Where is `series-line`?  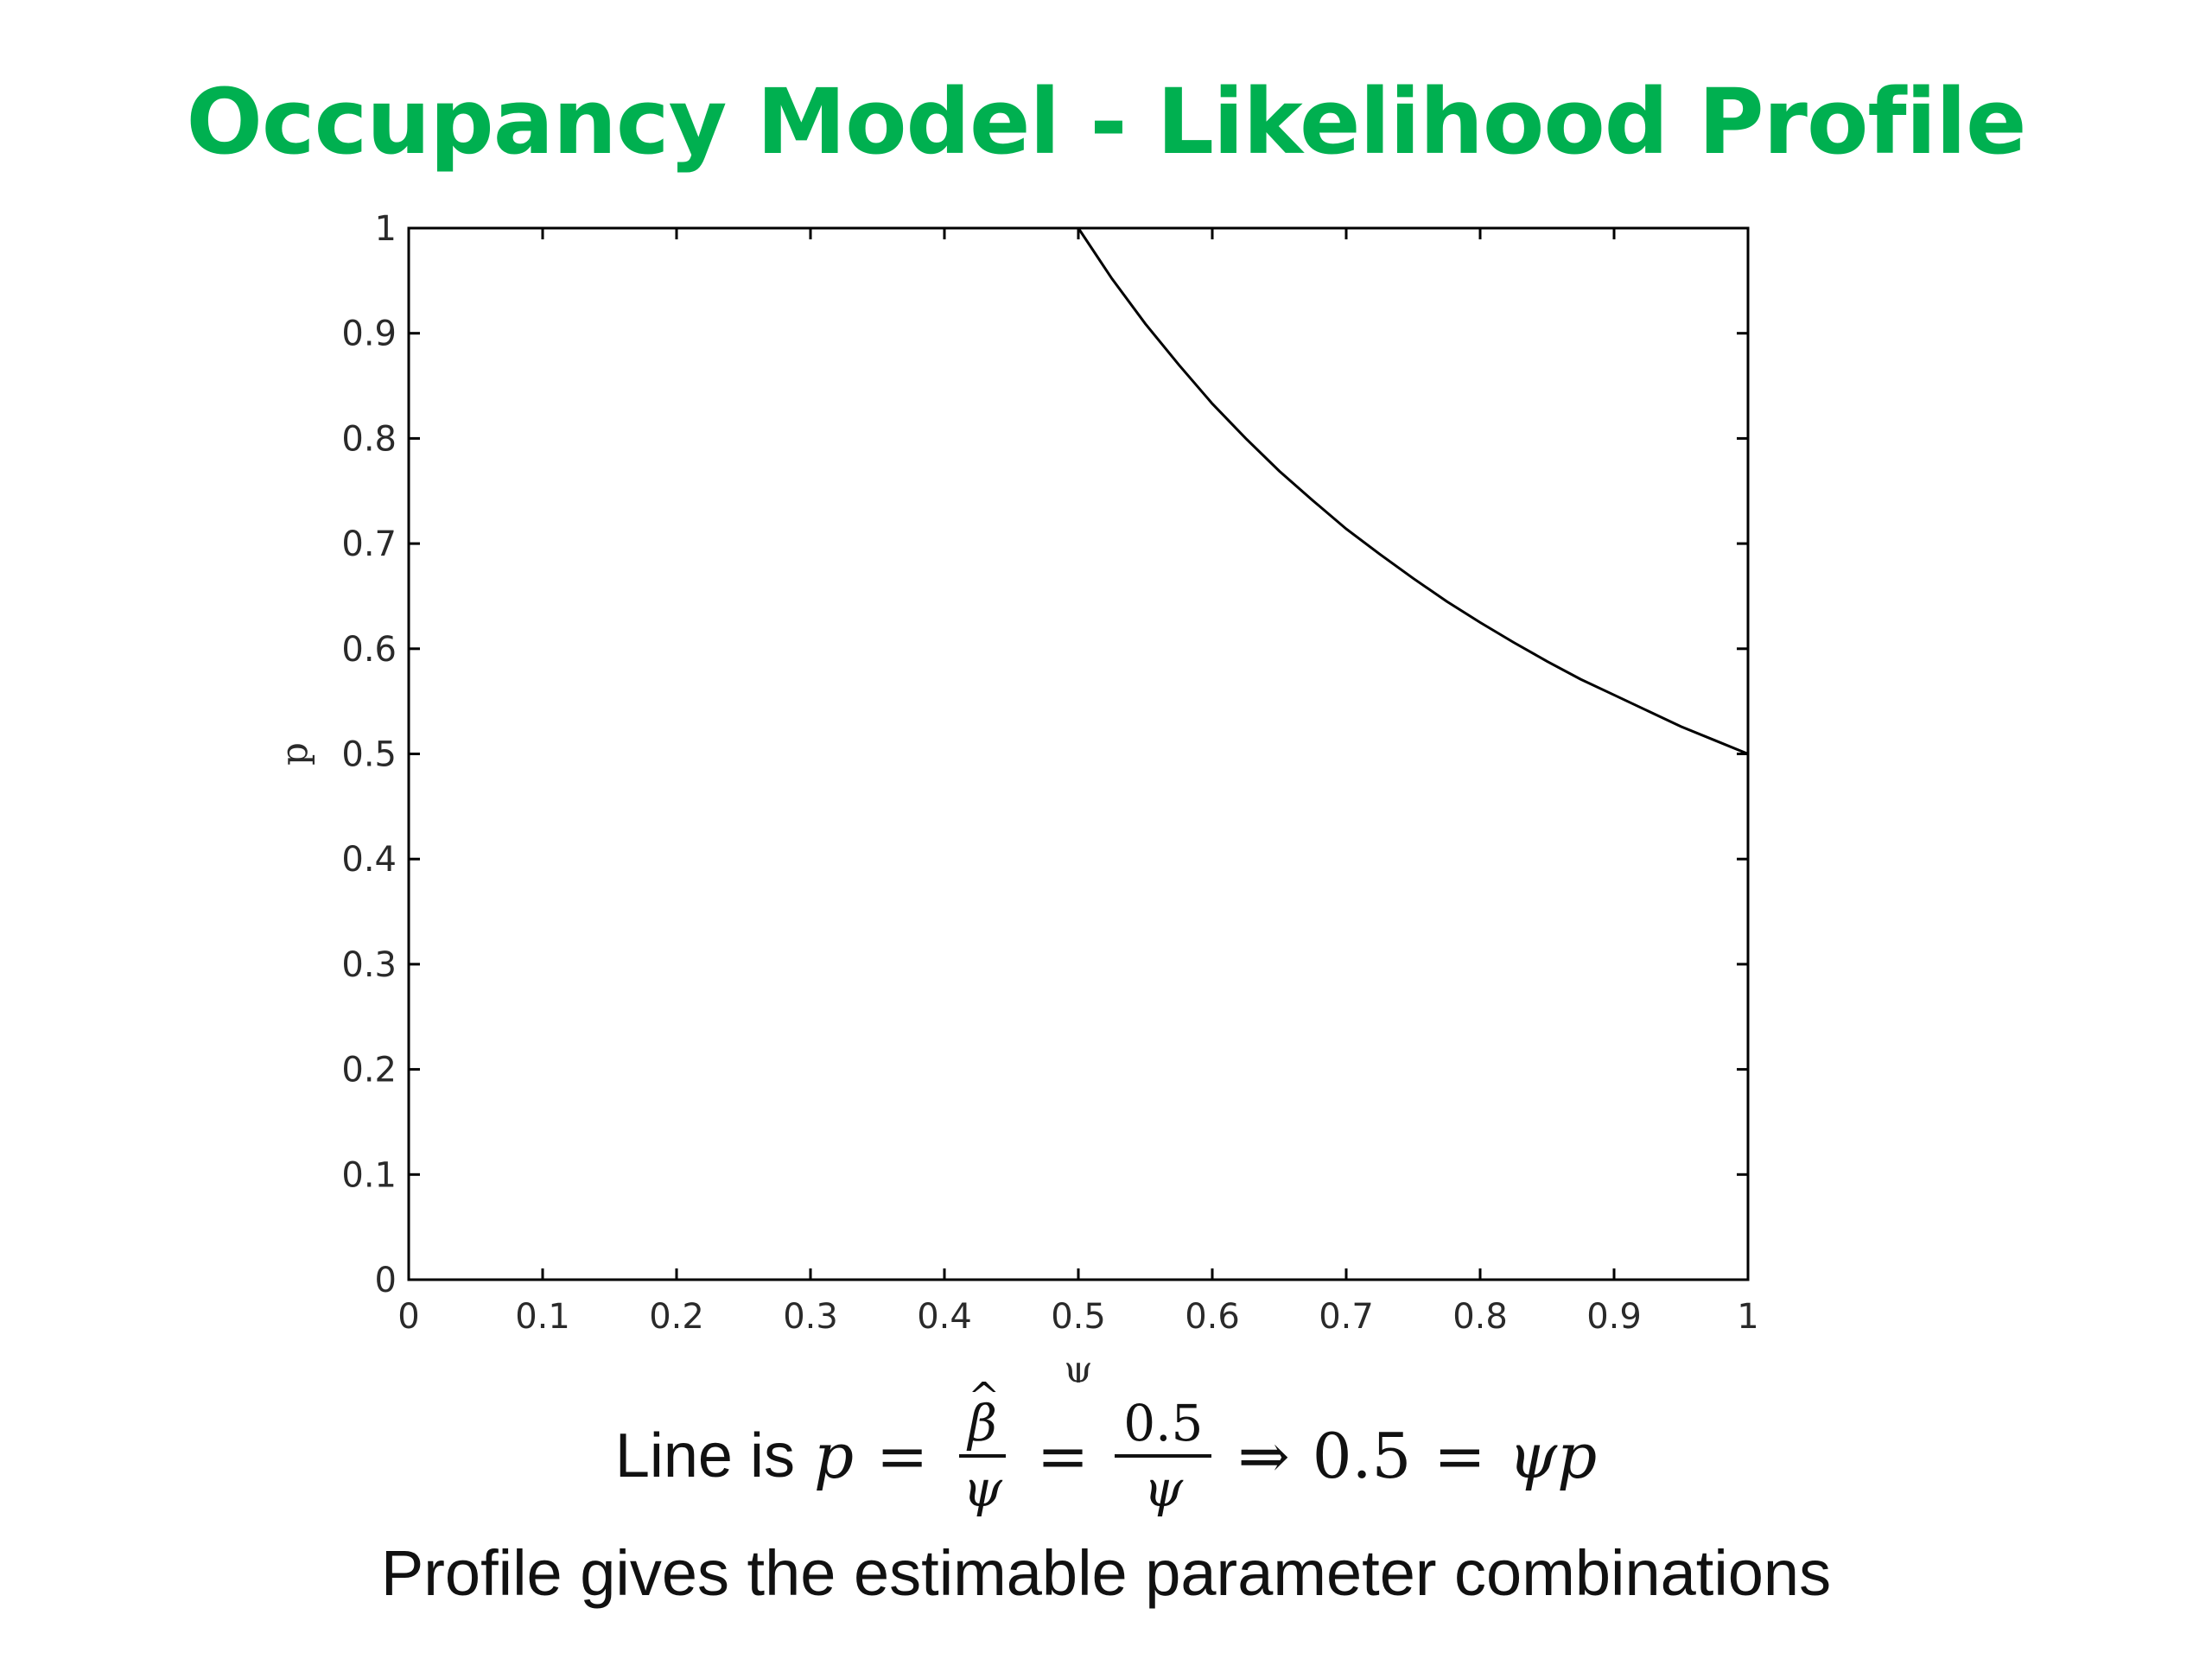 series-line is located at coordinates (1413, 491).